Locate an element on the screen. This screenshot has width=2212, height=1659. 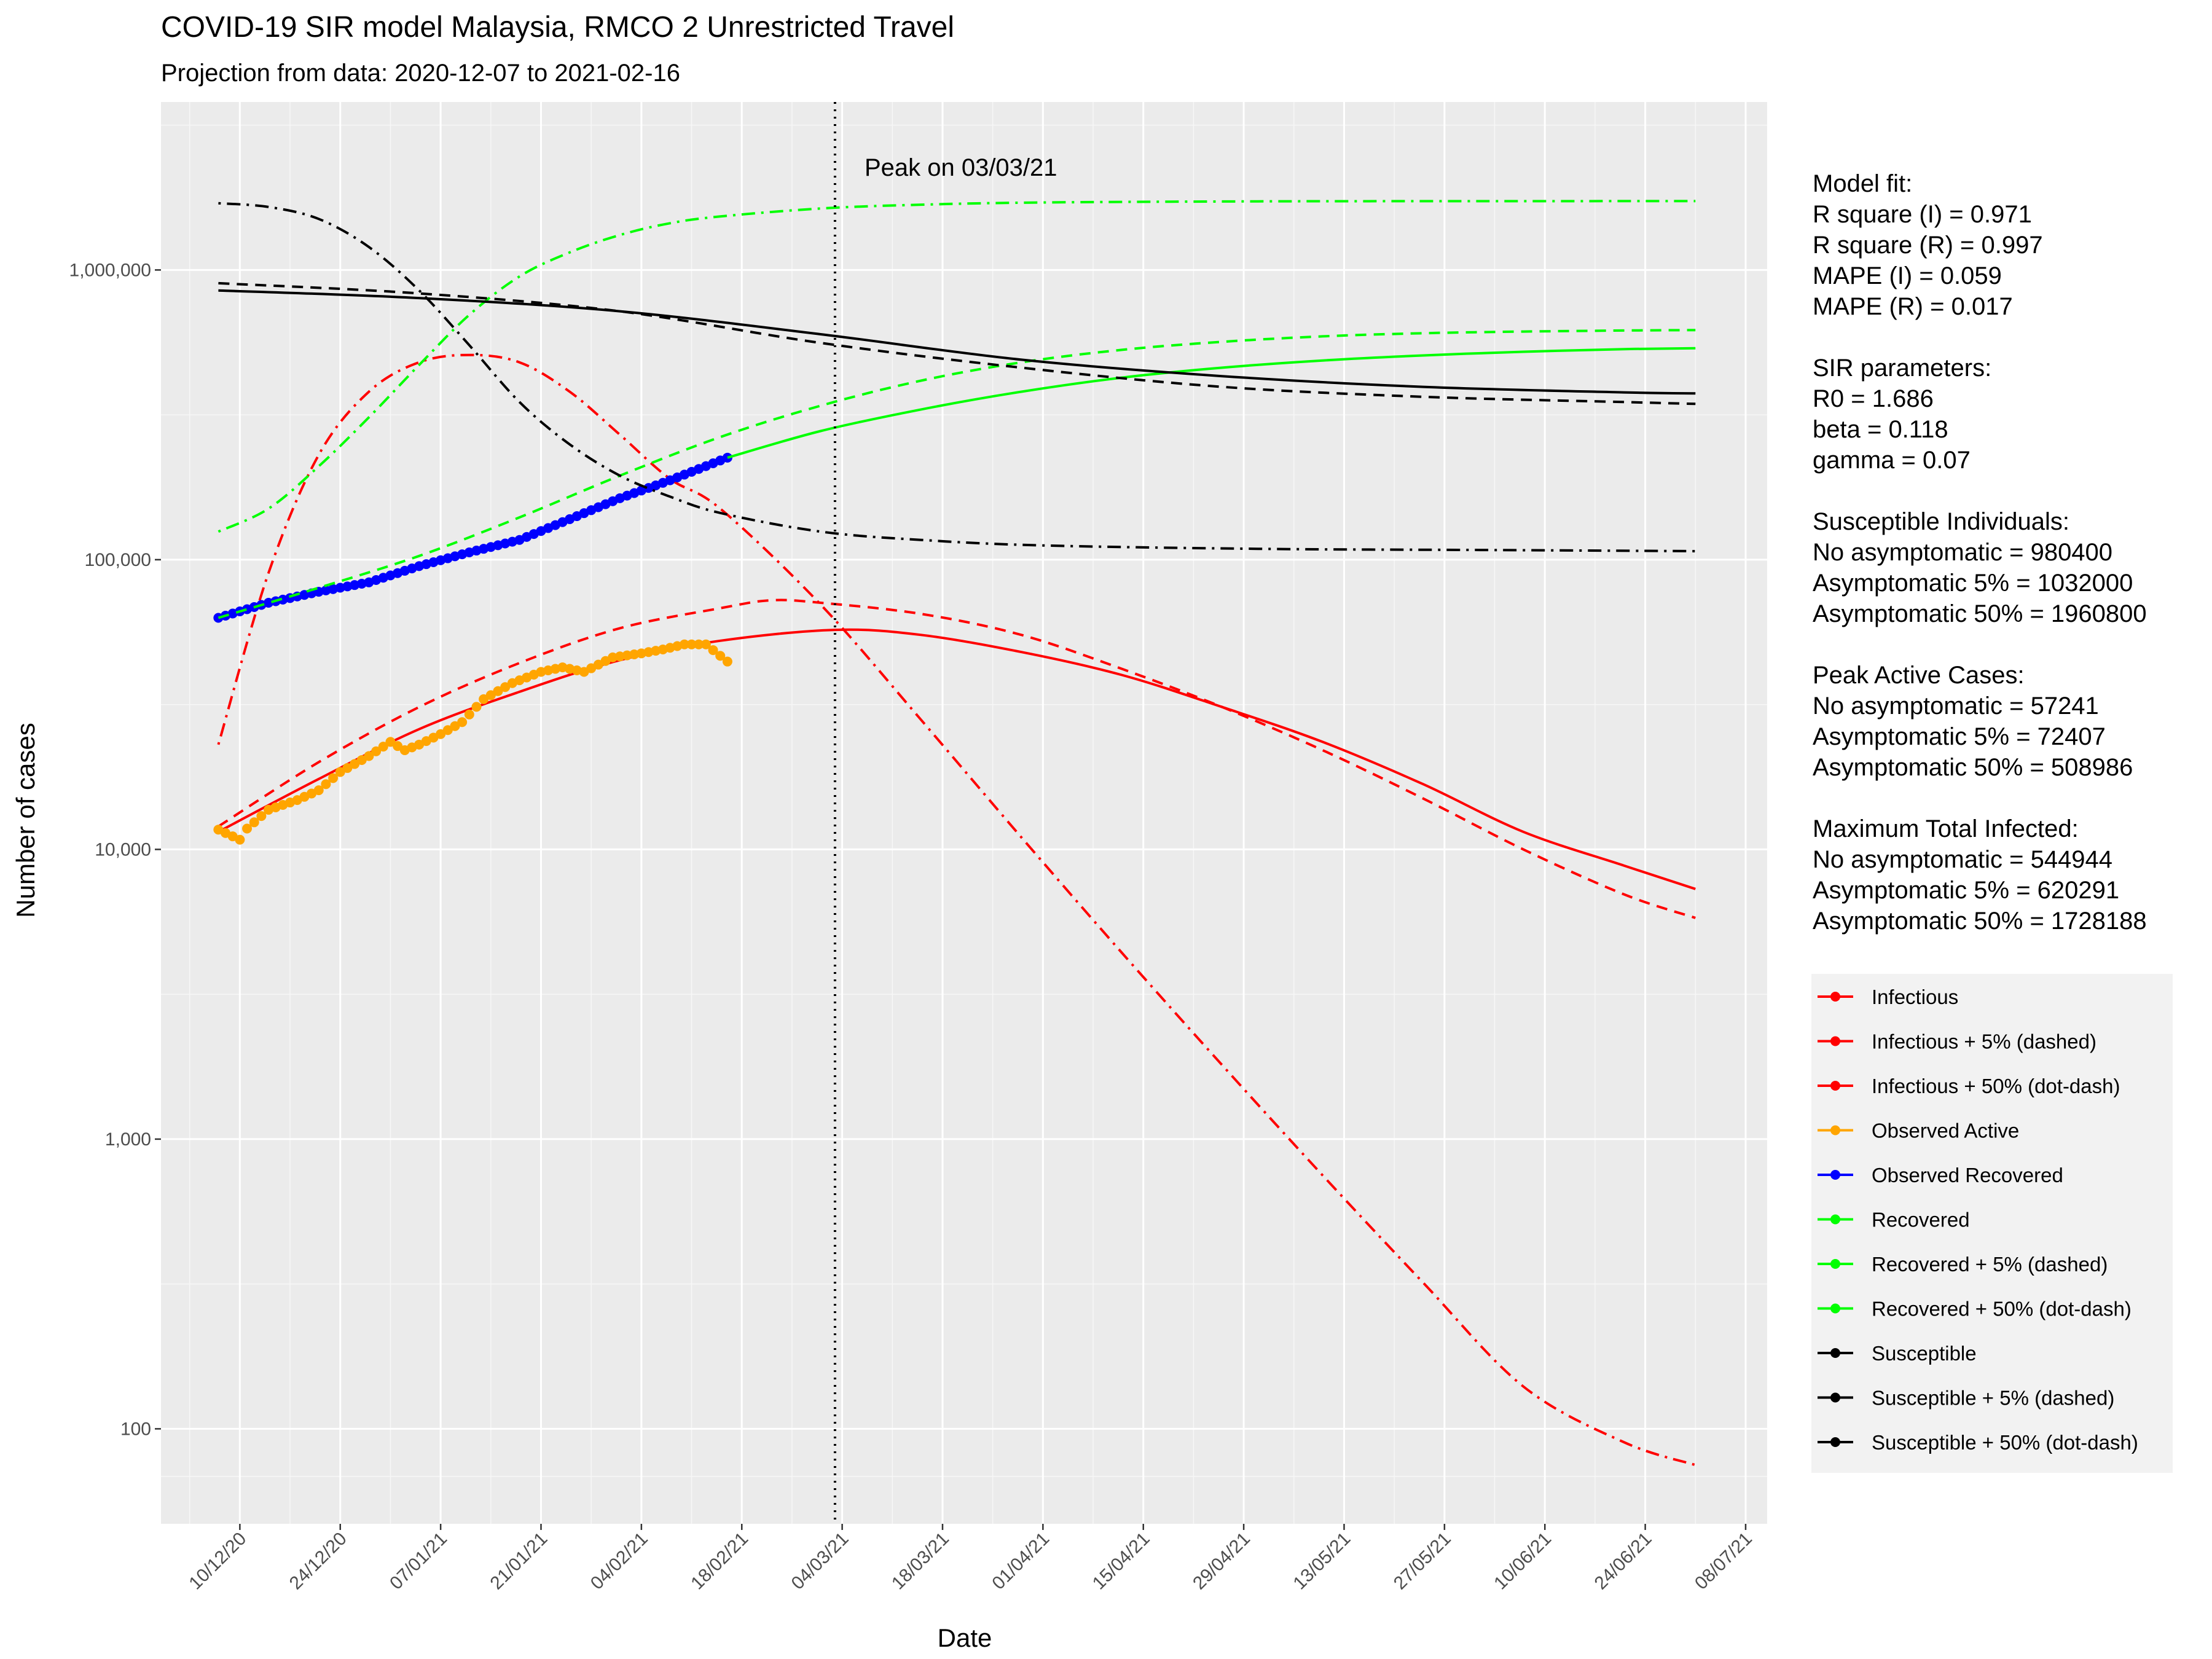
series-line-infectious is located at coordinates (957, 759).